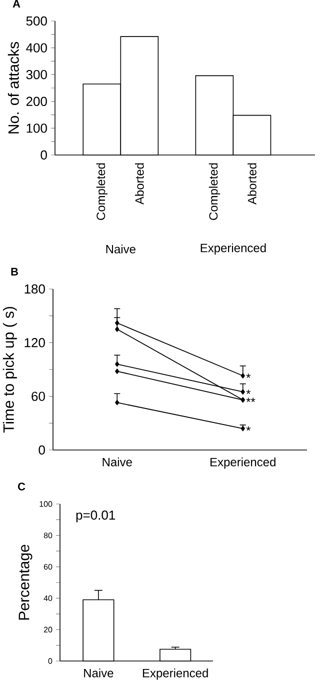 Image resolution: width=322 pixels, height=687 pixels. What do you see at coordinates (48, 629) in the screenshot?
I see `y-tick-label: 20` at bounding box center [48, 629].